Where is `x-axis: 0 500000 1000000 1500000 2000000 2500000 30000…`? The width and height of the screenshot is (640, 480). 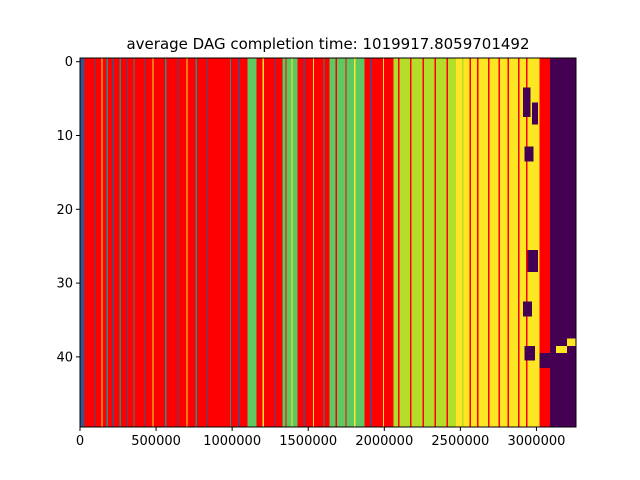 x-axis: 0 500000 1000000 1500000 2000000 2500000 30000… is located at coordinates (320, 438).